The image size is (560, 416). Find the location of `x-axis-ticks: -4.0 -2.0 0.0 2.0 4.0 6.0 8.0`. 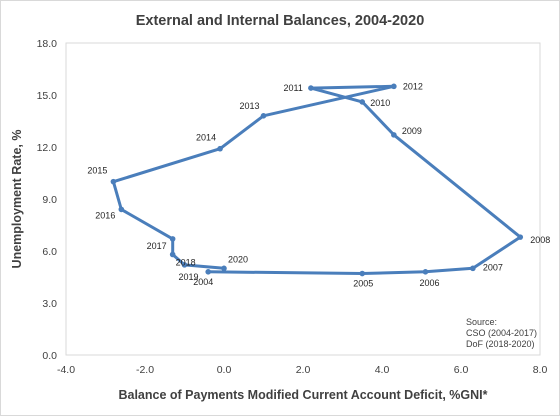

x-axis-ticks: -4.0 -2.0 0.0 2.0 4.0 6.0 8.0 is located at coordinates (302, 370).